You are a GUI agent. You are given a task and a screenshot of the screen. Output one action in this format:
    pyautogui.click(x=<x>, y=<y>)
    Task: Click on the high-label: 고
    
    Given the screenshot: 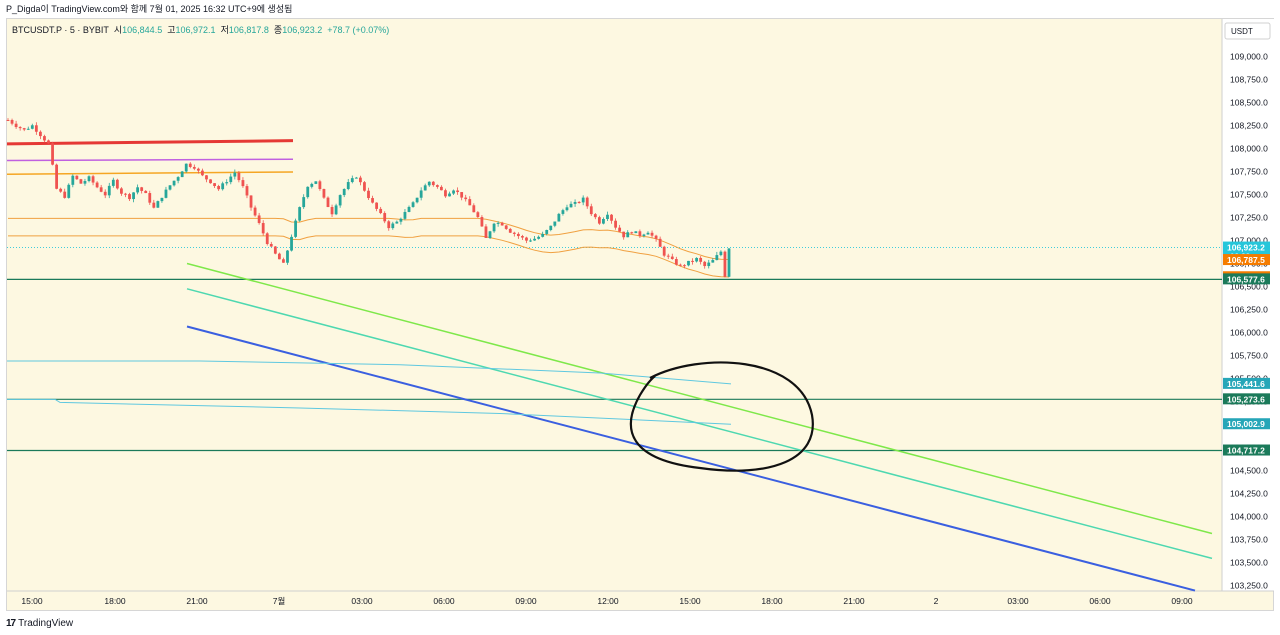 What is the action you would take?
    pyautogui.click(x=171, y=30)
    